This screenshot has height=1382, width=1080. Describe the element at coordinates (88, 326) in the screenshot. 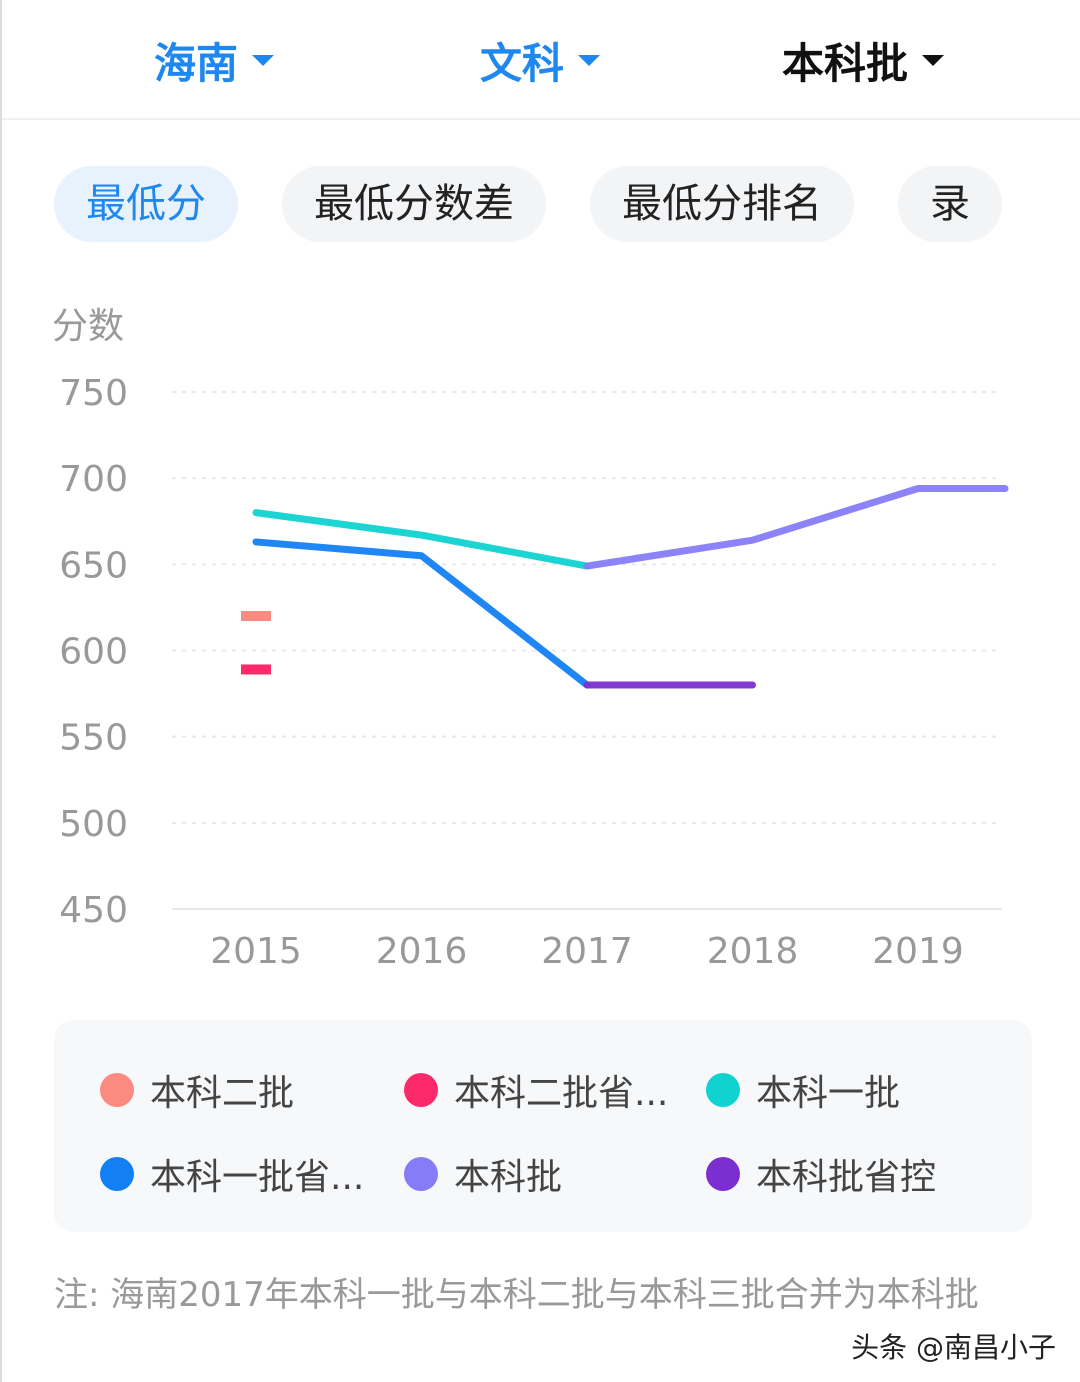

I see `y-axis-label: 分数` at that location.